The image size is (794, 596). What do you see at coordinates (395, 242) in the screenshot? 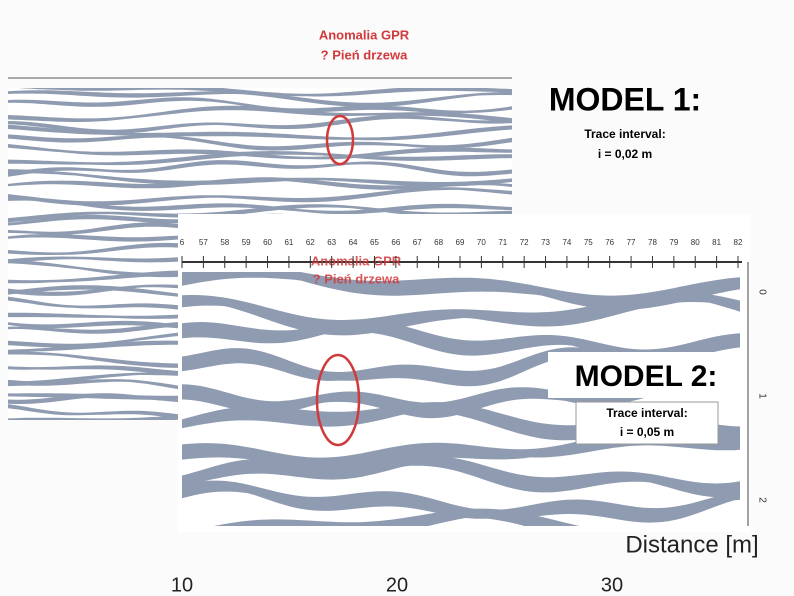
I see `top-tick-label: 66` at bounding box center [395, 242].